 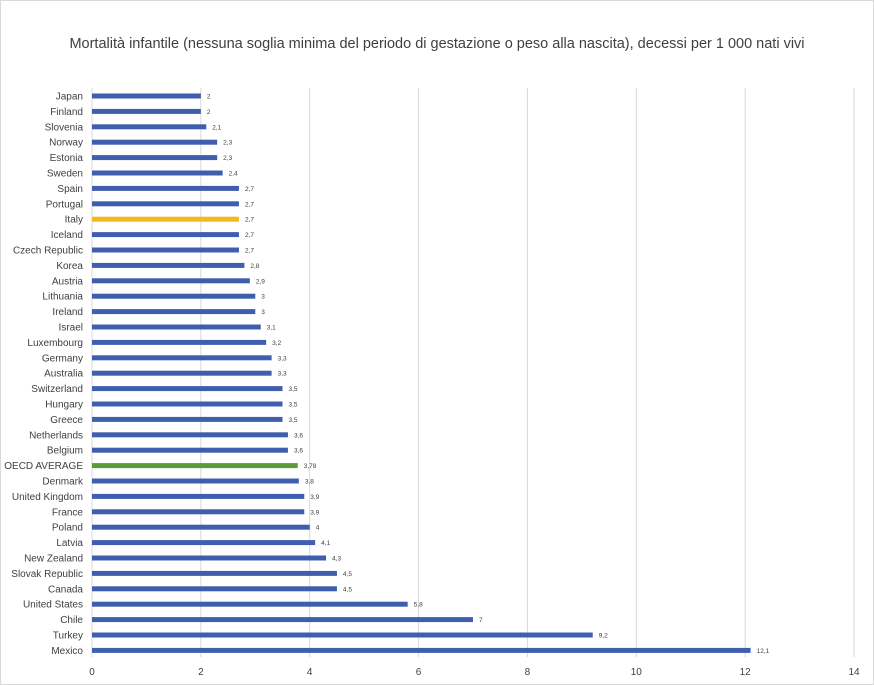 I want to click on bar-chile, so click(x=282, y=620).